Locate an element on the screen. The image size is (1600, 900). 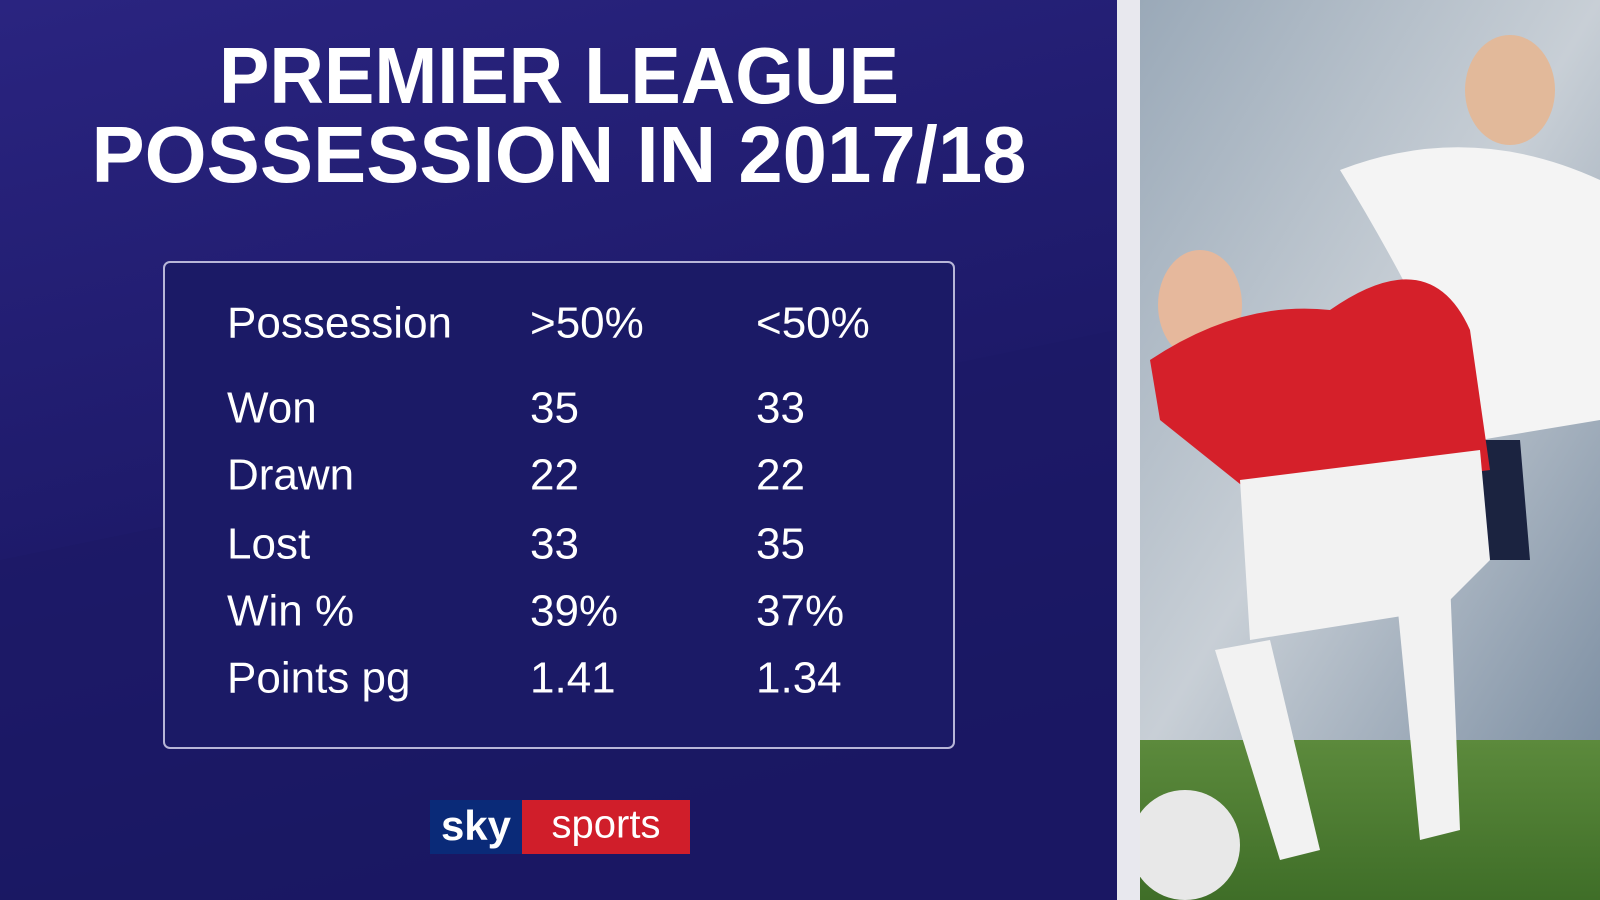
divider is located at coordinates (1128, 450).